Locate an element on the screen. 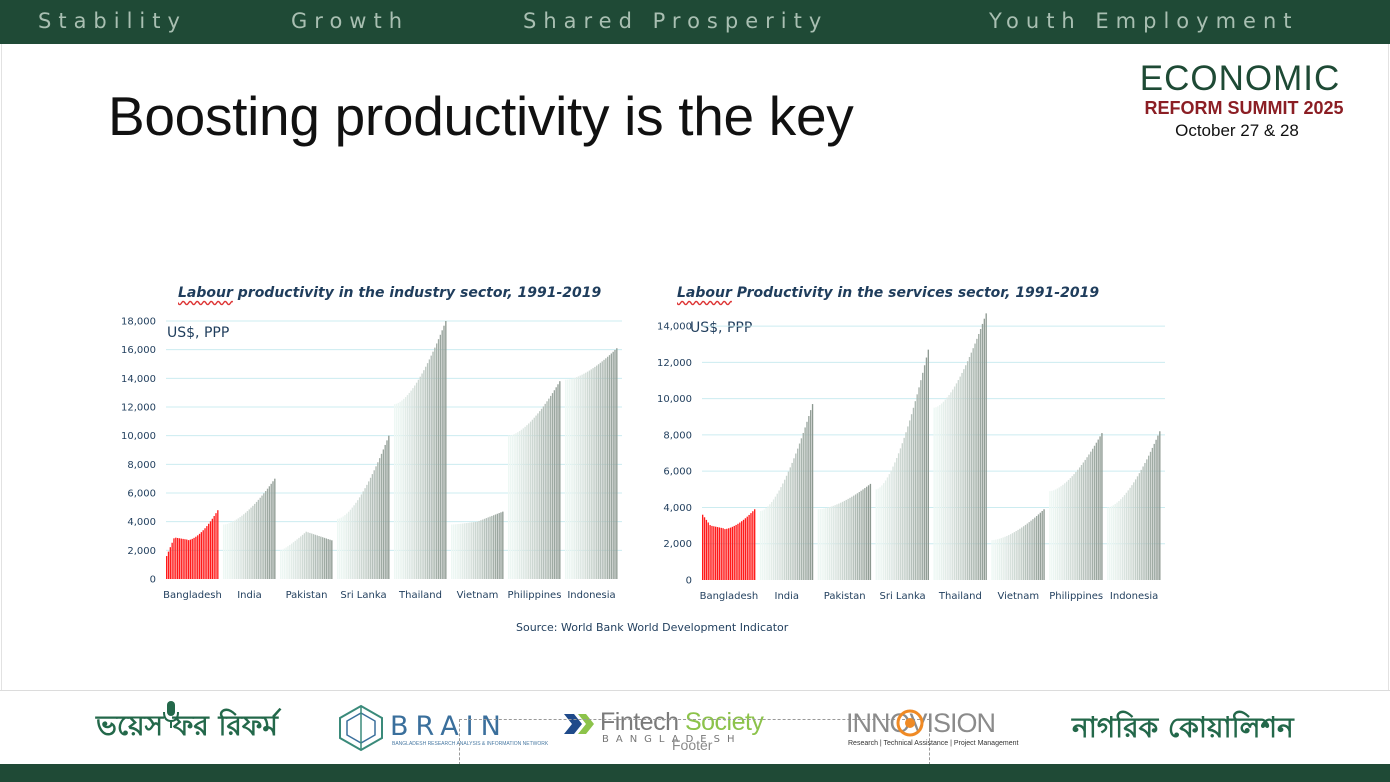 This screenshot has width=1390, height=782. brain-mark-icon is located at coordinates (361, 728).